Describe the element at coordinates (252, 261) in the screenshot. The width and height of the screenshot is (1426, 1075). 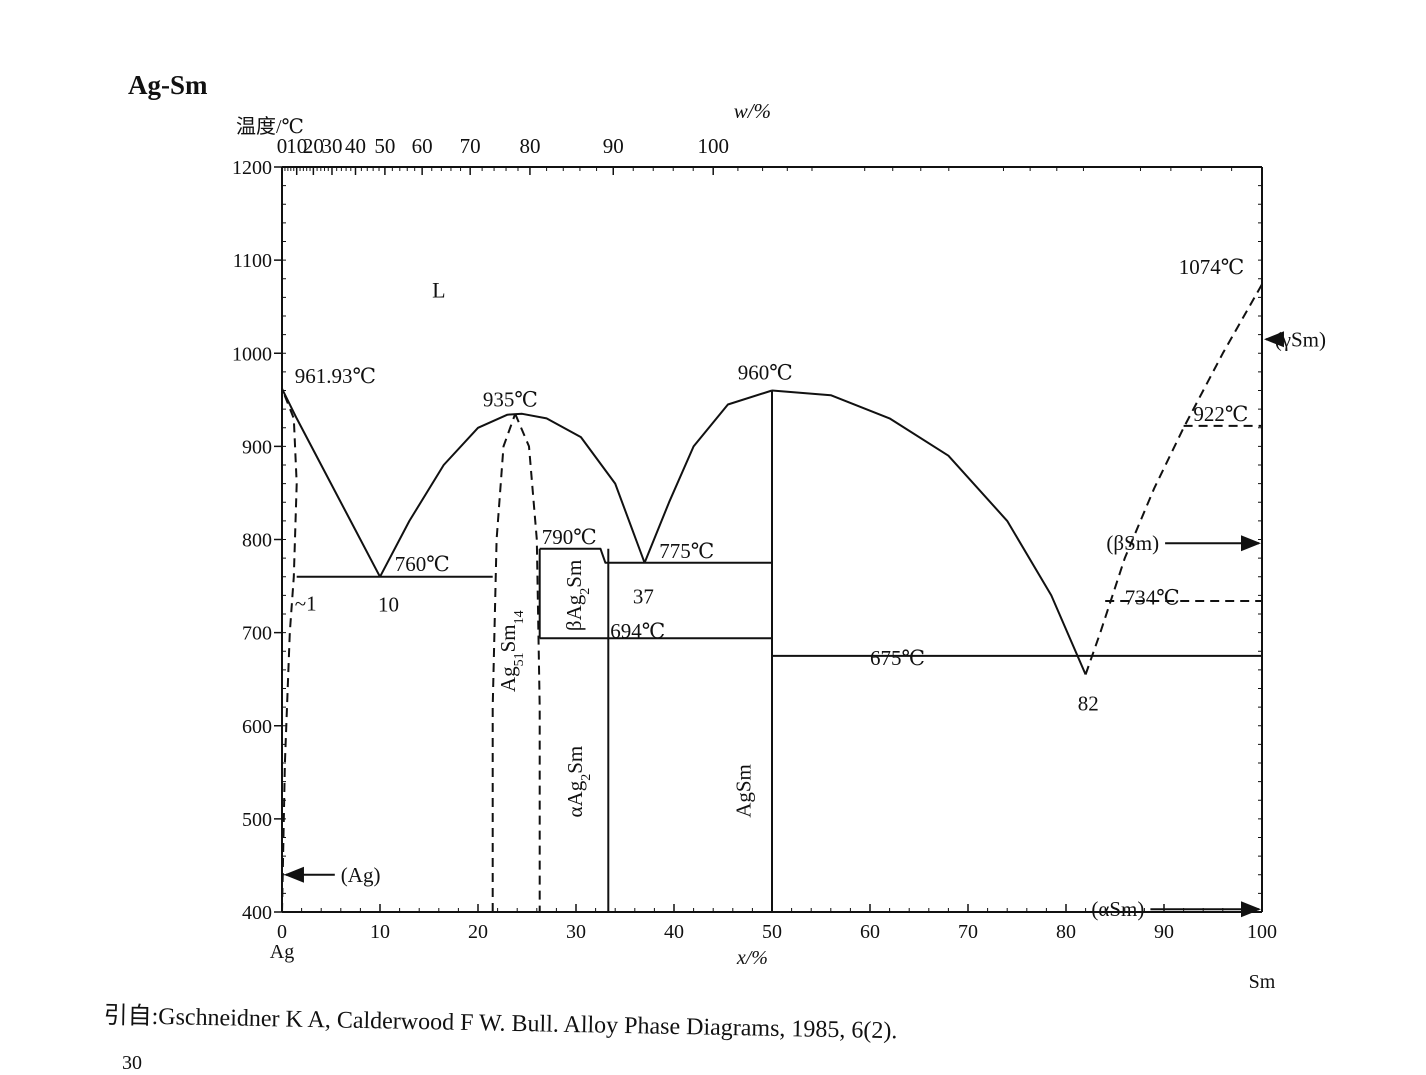
I see `y-tick-label: 1100` at that location.